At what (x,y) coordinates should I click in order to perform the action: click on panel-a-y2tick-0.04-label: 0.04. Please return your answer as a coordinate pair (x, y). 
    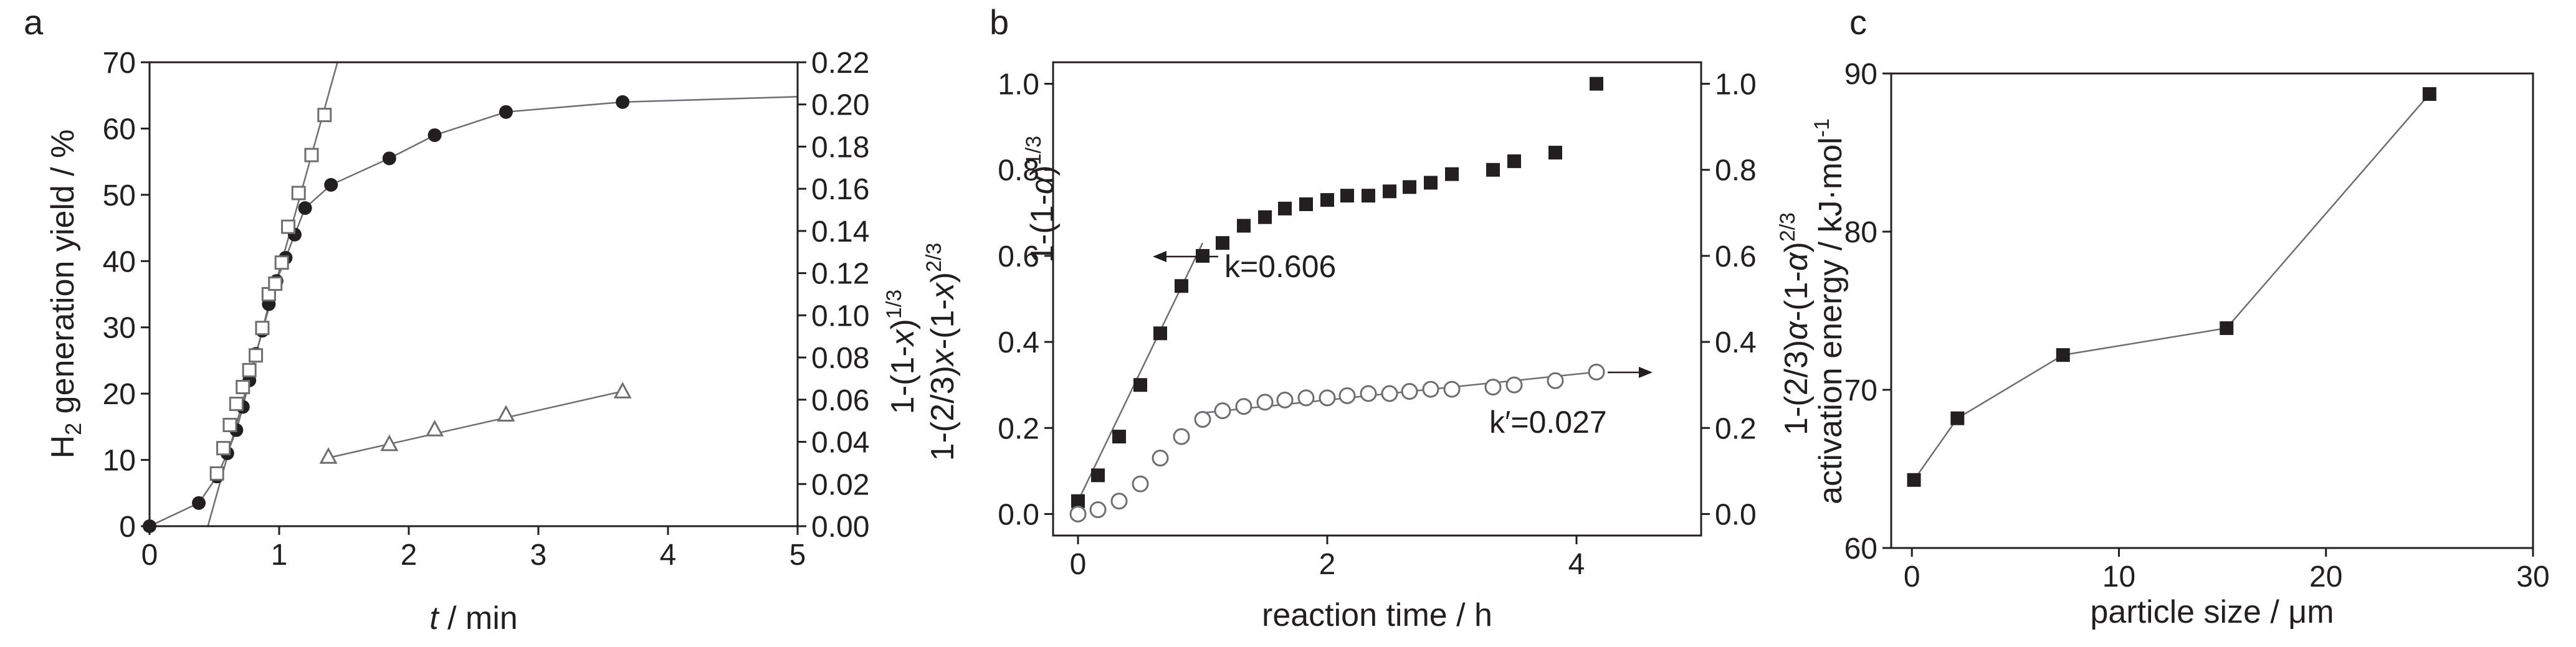
    Looking at the image, I should click on (840, 443).